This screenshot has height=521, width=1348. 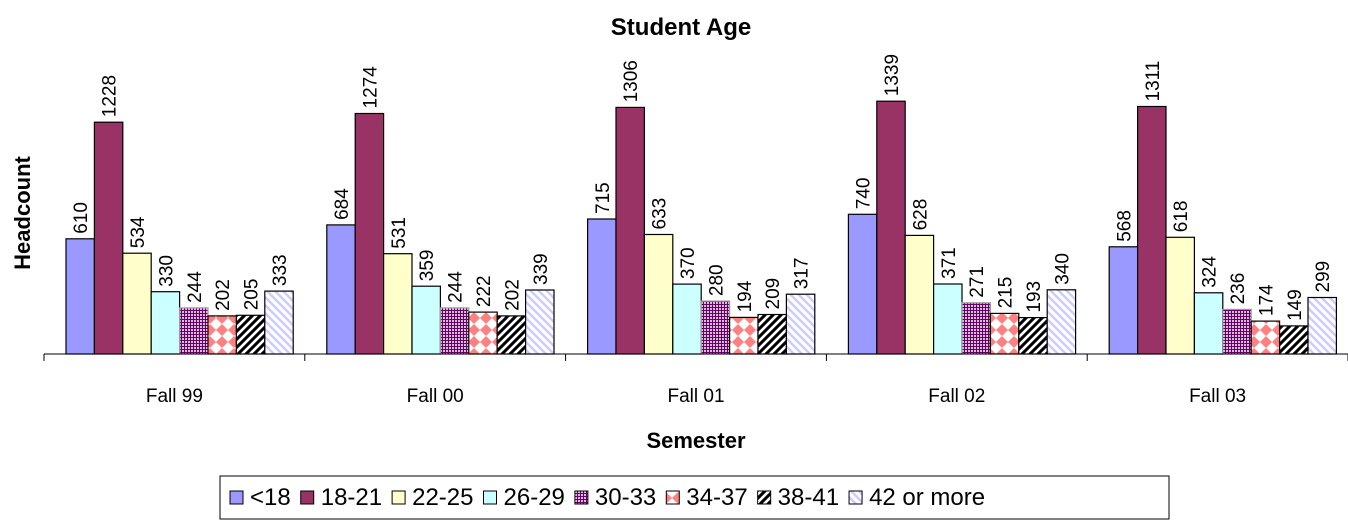 I want to click on data-label: 618, so click(x=1181, y=217).